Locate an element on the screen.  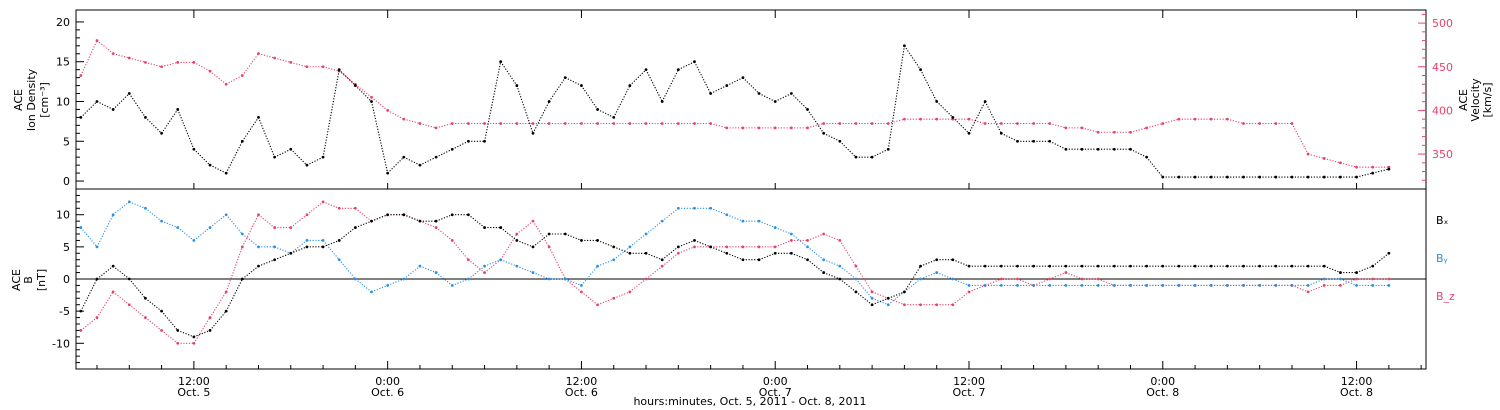
date-tick-label: Oct. 6 is located at coordinates (581, 392).